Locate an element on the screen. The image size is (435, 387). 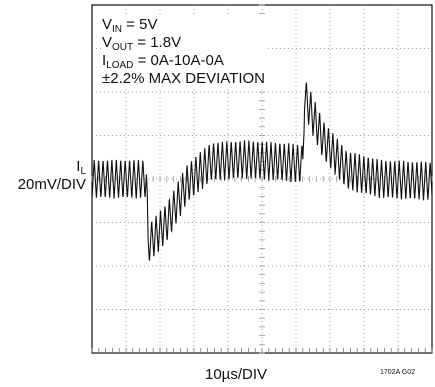
channel-label: IL 20mV/DIV is located at coordinates (43, 176).